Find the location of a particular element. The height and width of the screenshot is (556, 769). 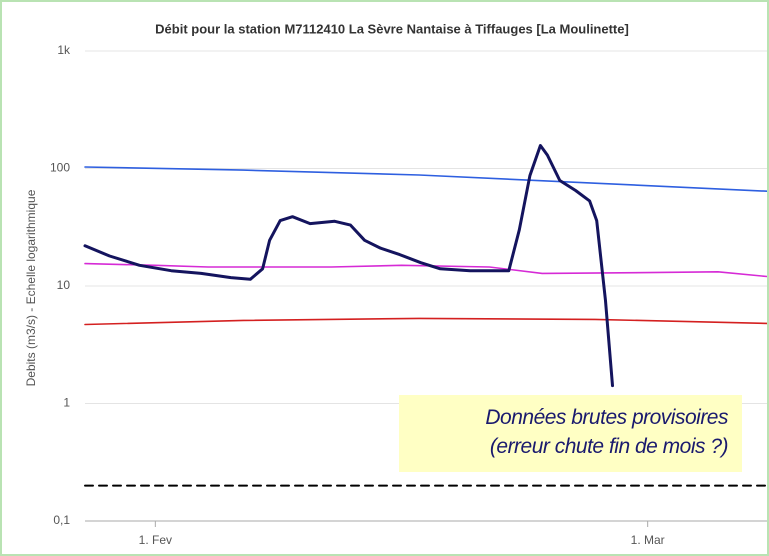

annotation-line: (erreur chute fin de mois ?) is located at coordinates (609, 446).